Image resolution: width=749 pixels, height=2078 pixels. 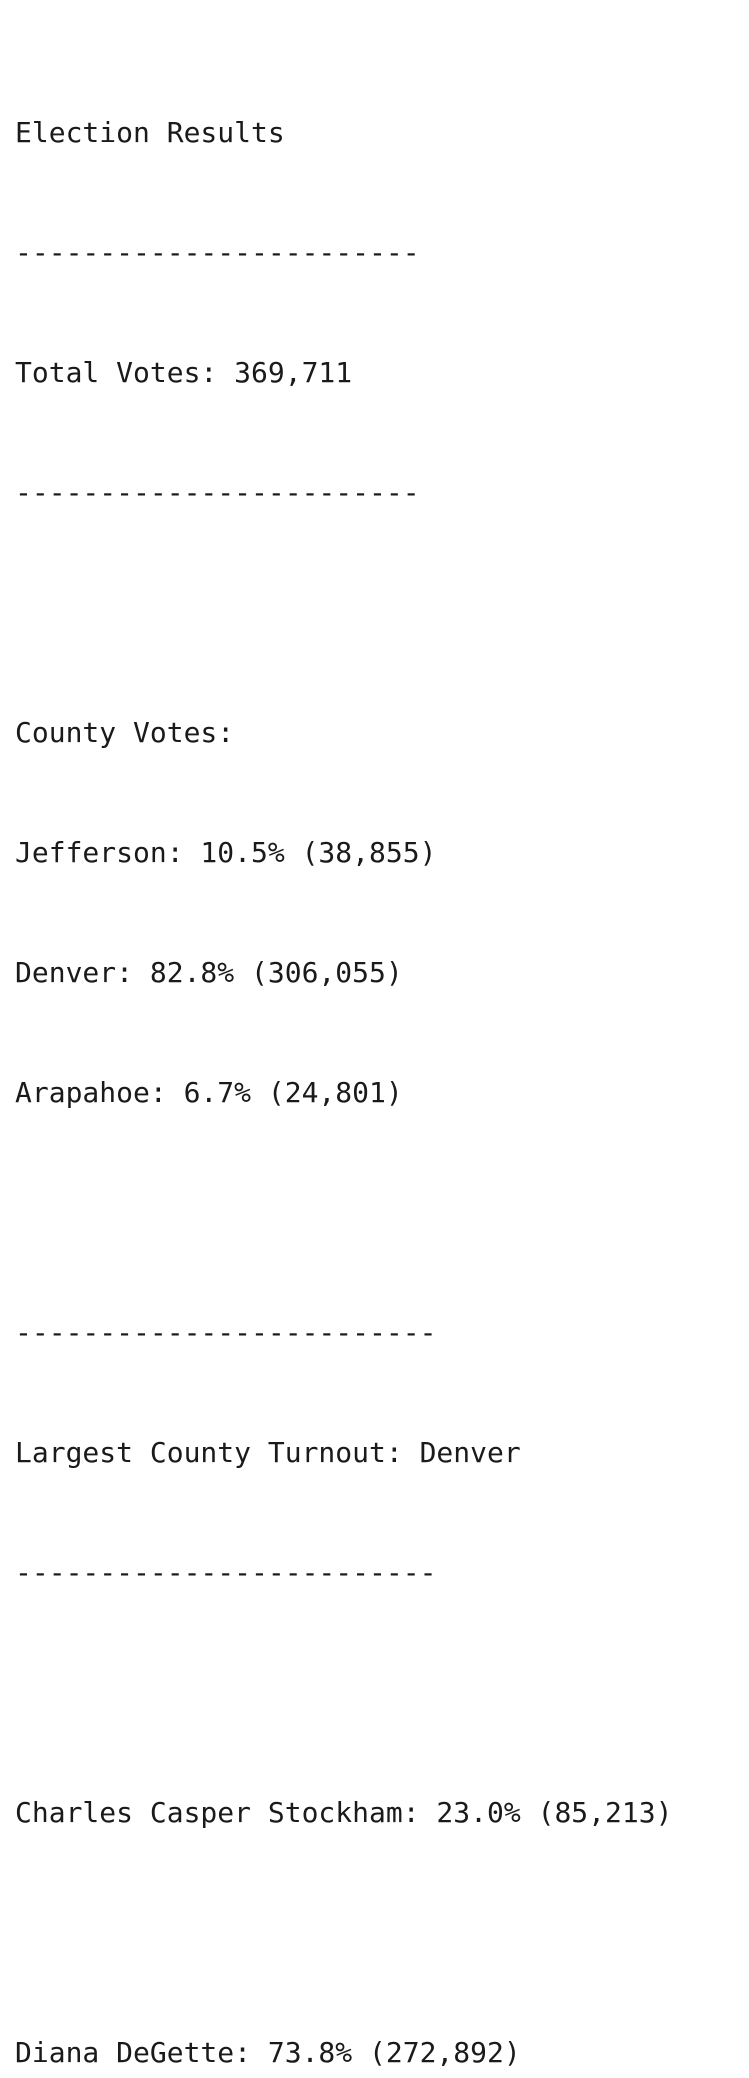 I want to click on largest-county-turnout: Largest County Turnout: Denver, so click(x=268, y=1452).